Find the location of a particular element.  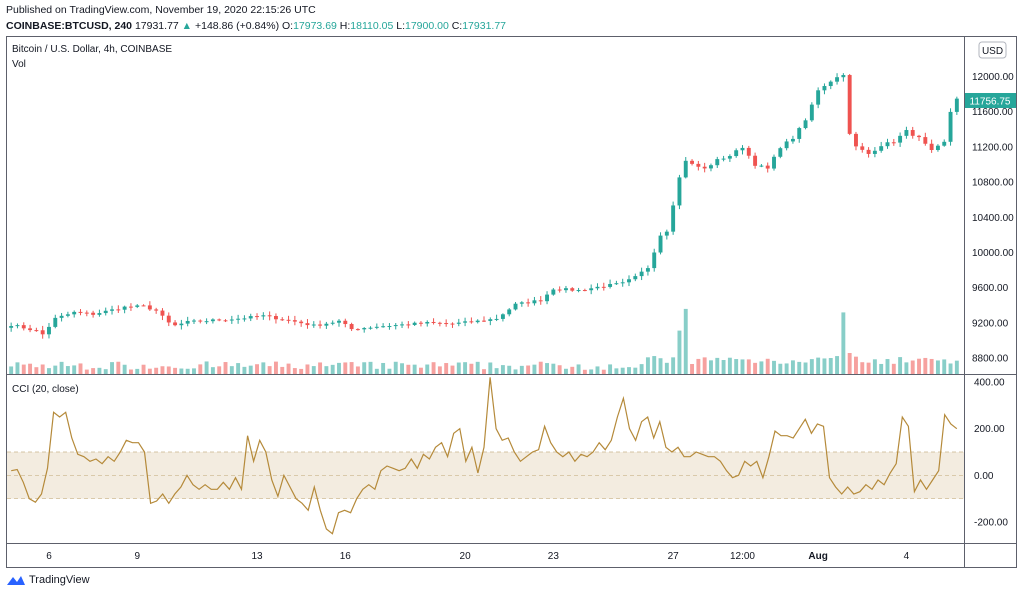

price-tick-label: 9600.00 is located at coordinates (990, 288).